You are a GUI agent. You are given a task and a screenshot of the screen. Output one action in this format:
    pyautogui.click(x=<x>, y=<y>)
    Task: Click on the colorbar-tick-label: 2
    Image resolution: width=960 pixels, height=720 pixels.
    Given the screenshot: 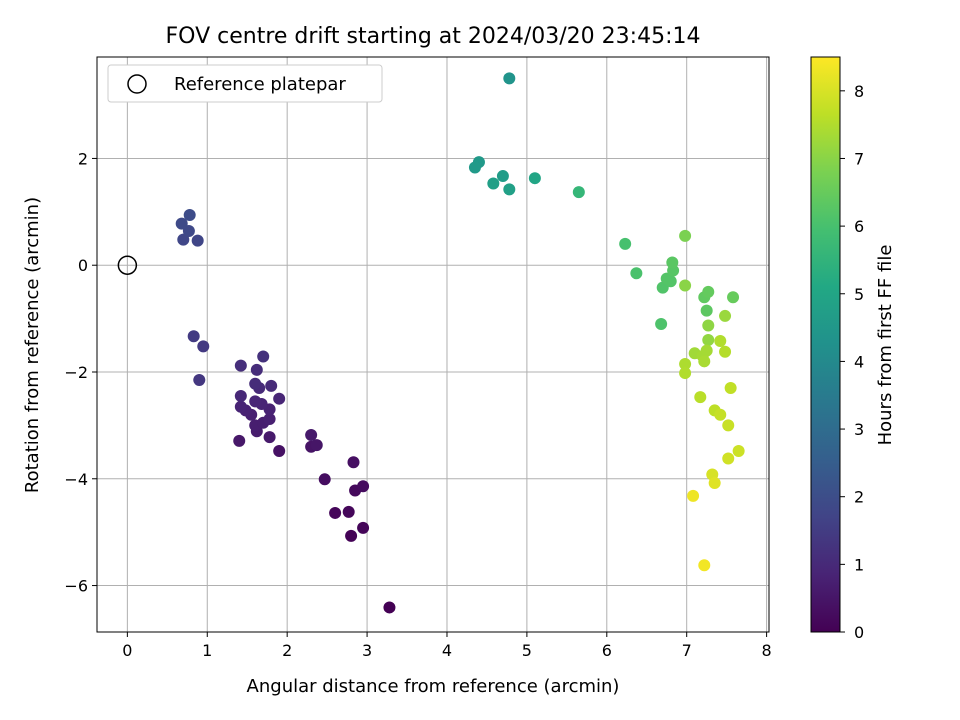 What is the action you would take?
    pyautogui.click(x=859, y=497)
    